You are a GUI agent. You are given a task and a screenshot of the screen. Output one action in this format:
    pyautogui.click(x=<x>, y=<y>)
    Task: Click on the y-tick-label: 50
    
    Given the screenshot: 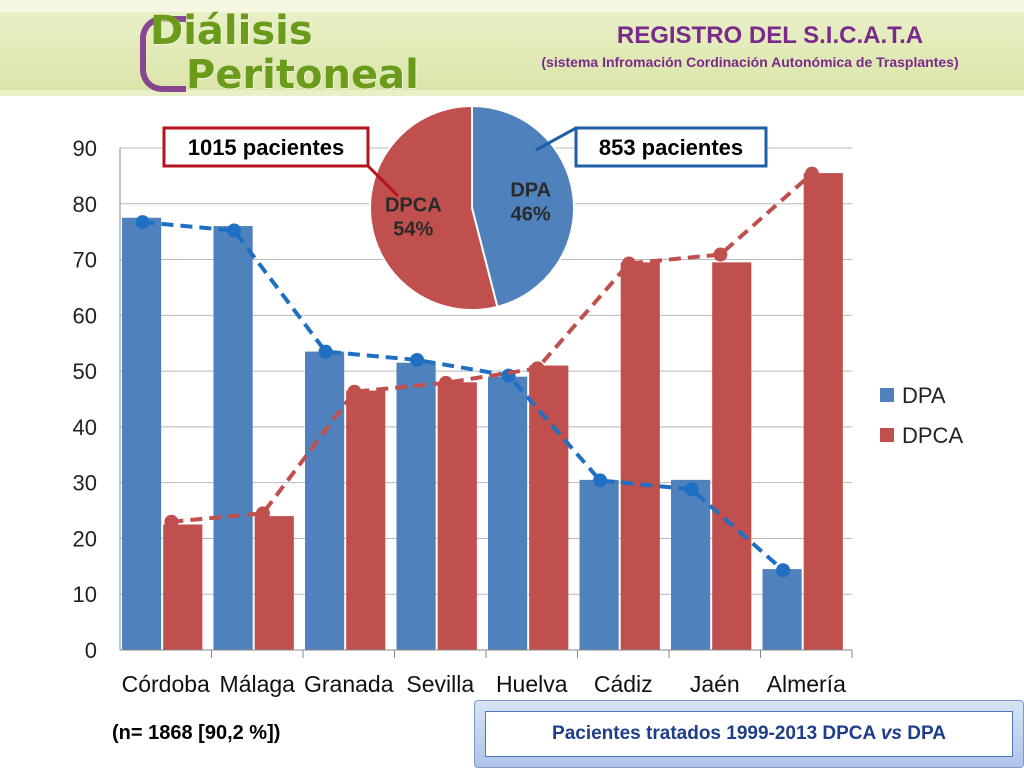 What is the action you would take?
    pyautogui.click(x=85, y=371)
    